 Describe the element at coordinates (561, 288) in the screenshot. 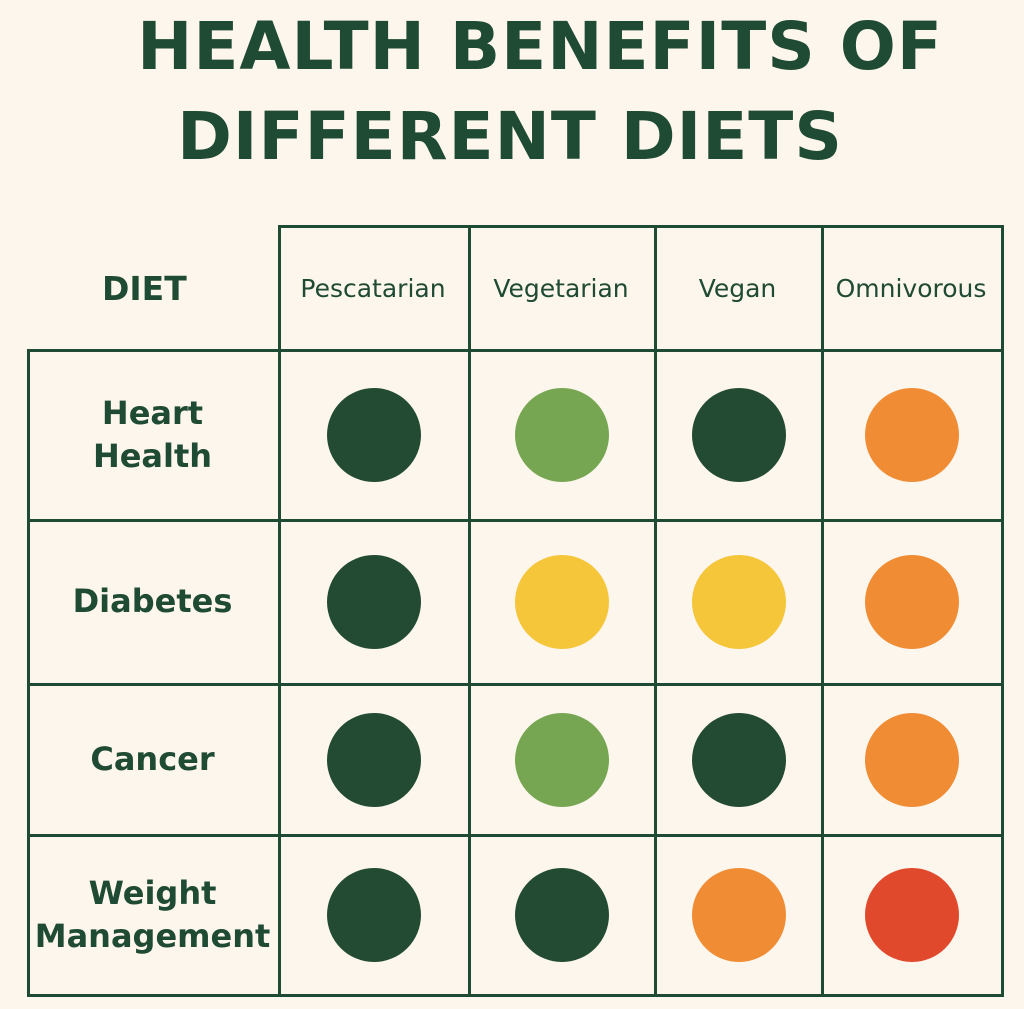

I see `column-header: Vegetarian` at that location.